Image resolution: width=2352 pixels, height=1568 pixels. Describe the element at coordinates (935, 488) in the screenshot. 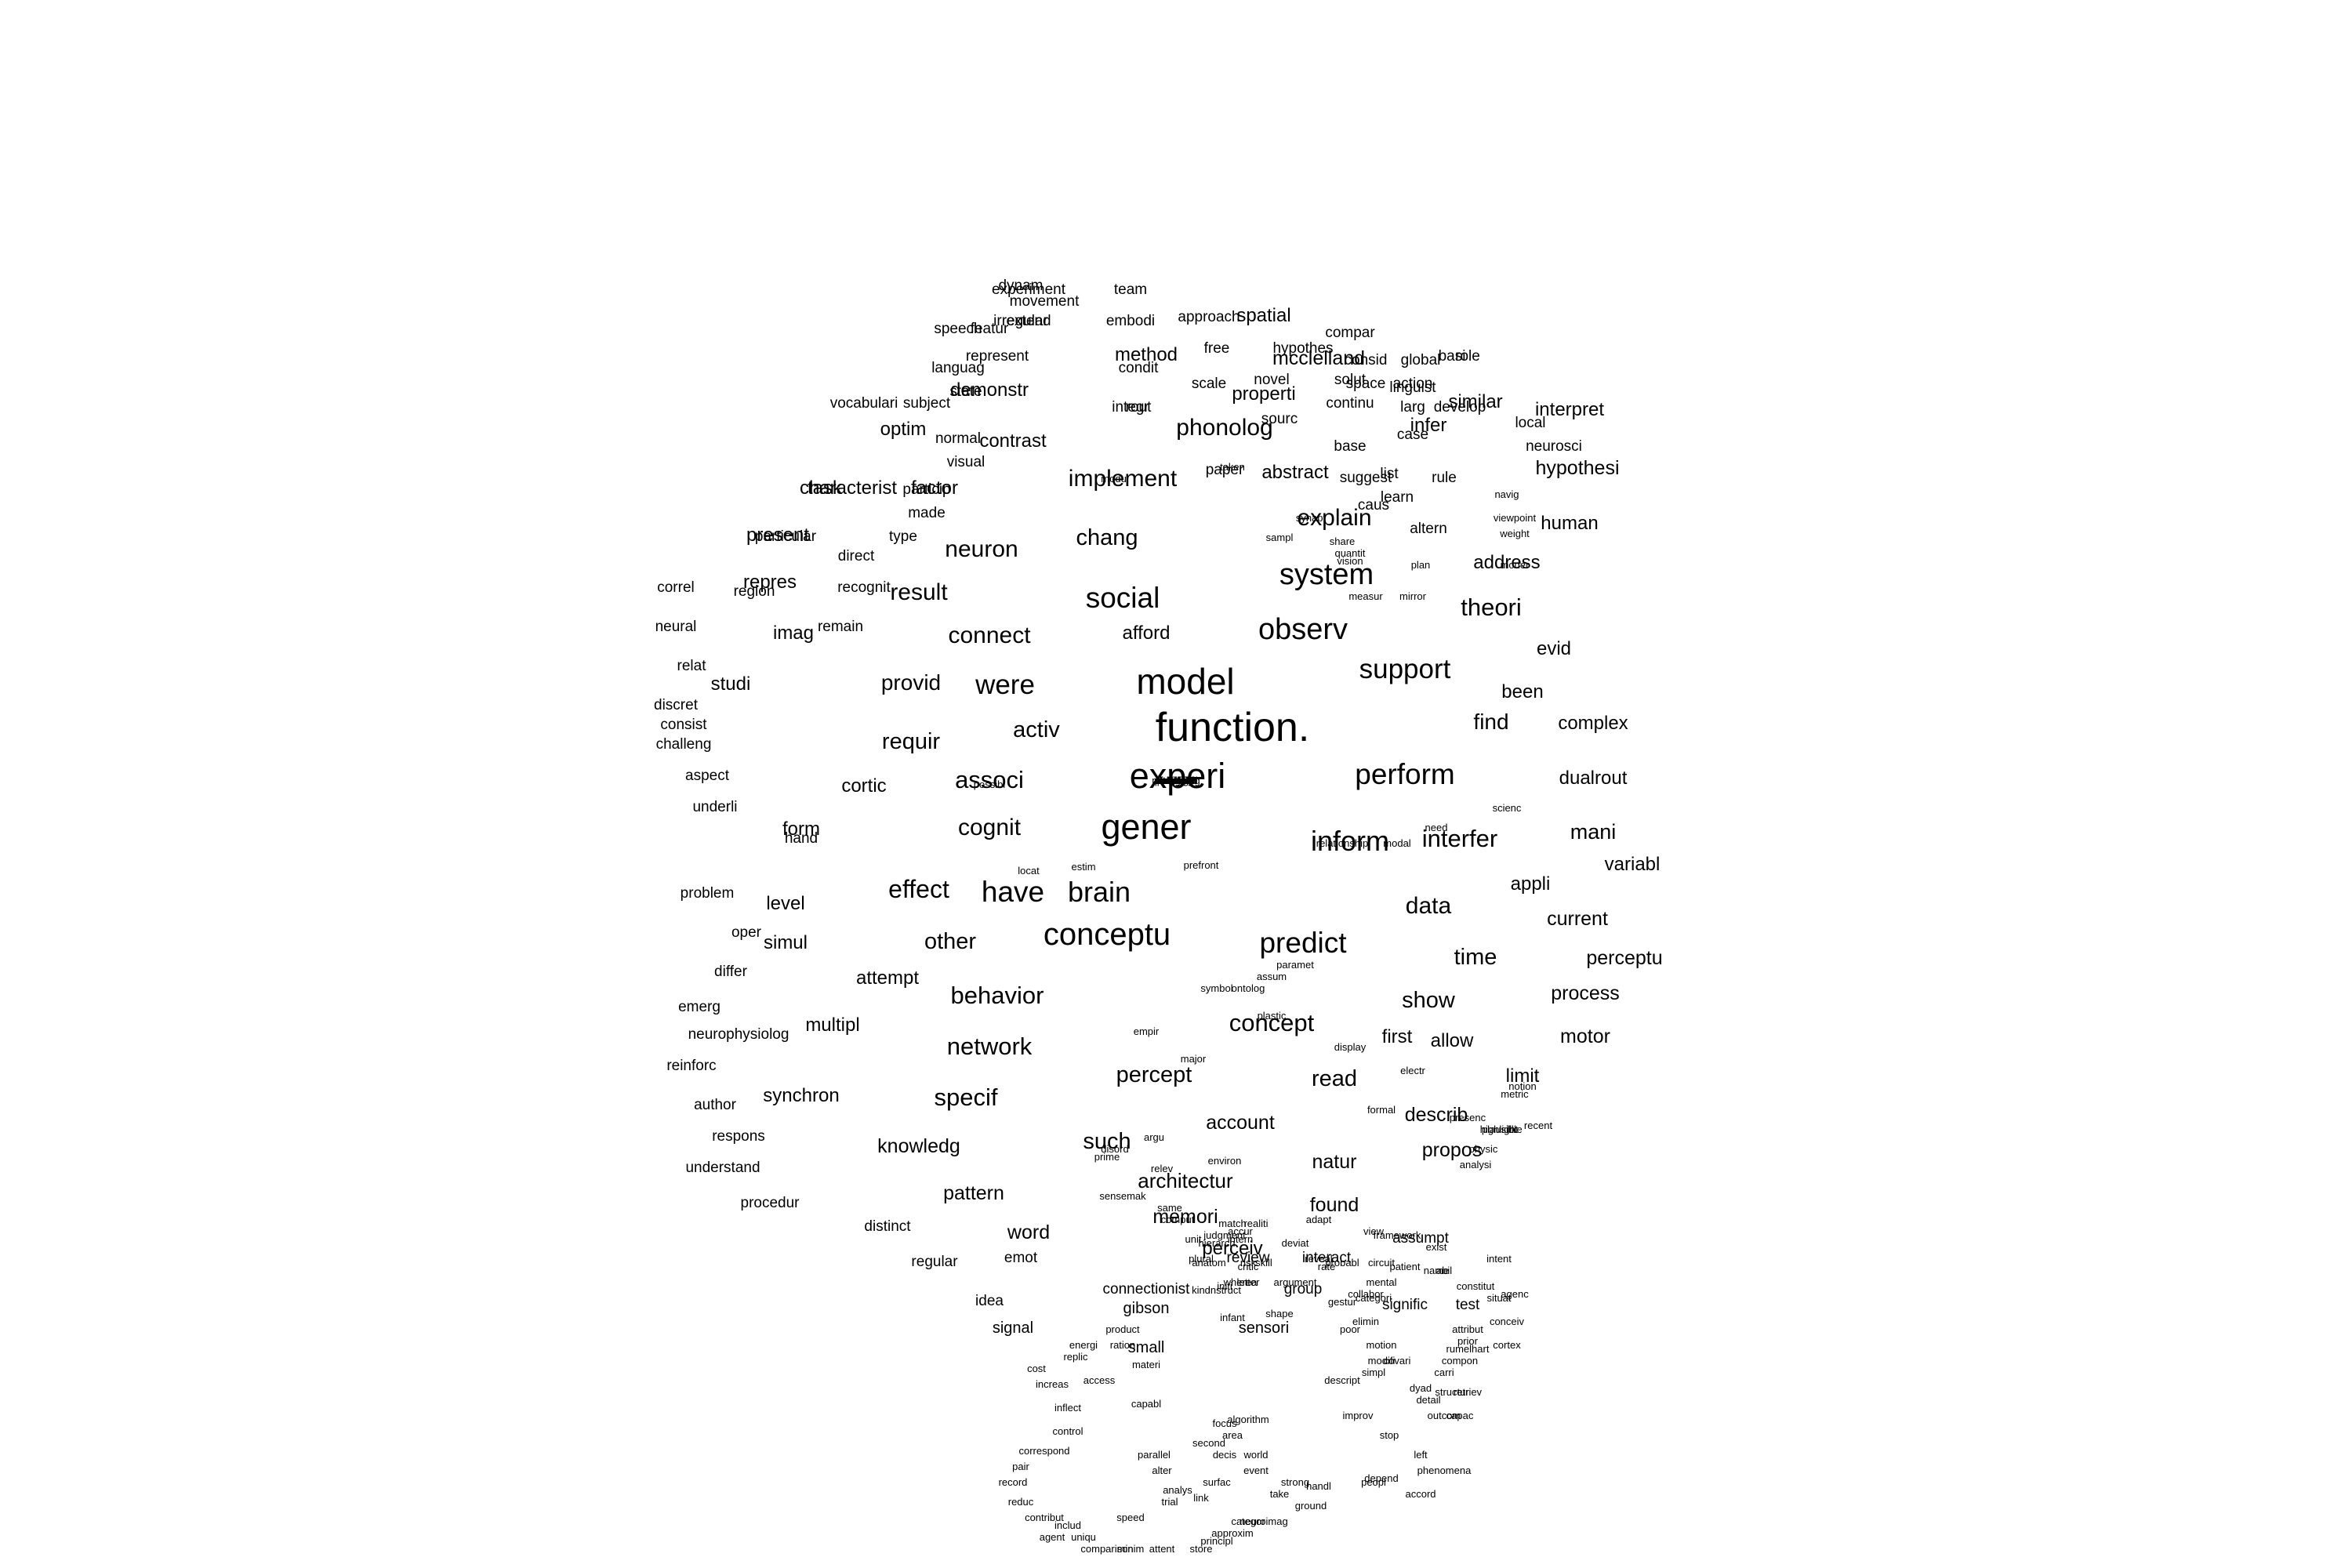

I see `word-factor: factor` at that location.